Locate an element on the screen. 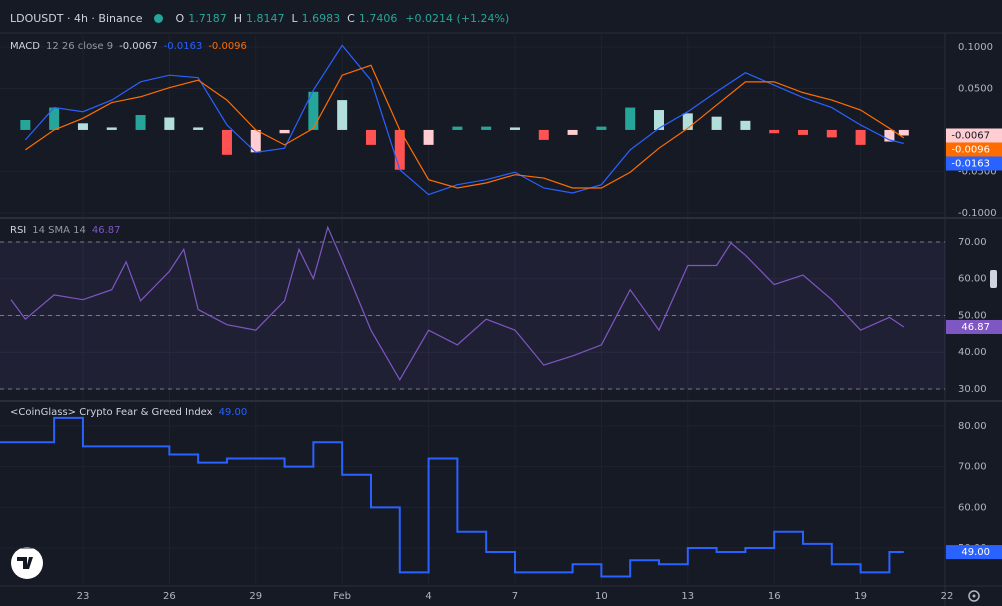 The image size is (1002, 606). rsi-legend: RSI 14 SMA 14 46.87 is located at coordinates (65, 230).